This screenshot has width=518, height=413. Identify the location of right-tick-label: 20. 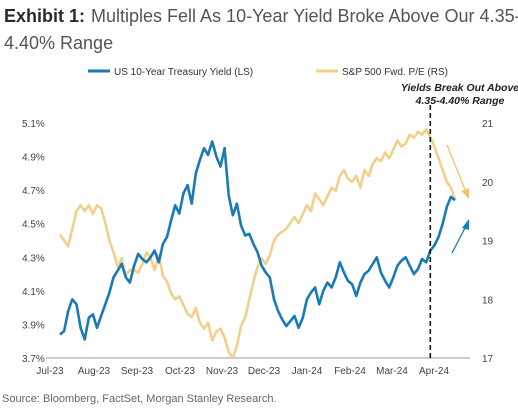
(488, 183).